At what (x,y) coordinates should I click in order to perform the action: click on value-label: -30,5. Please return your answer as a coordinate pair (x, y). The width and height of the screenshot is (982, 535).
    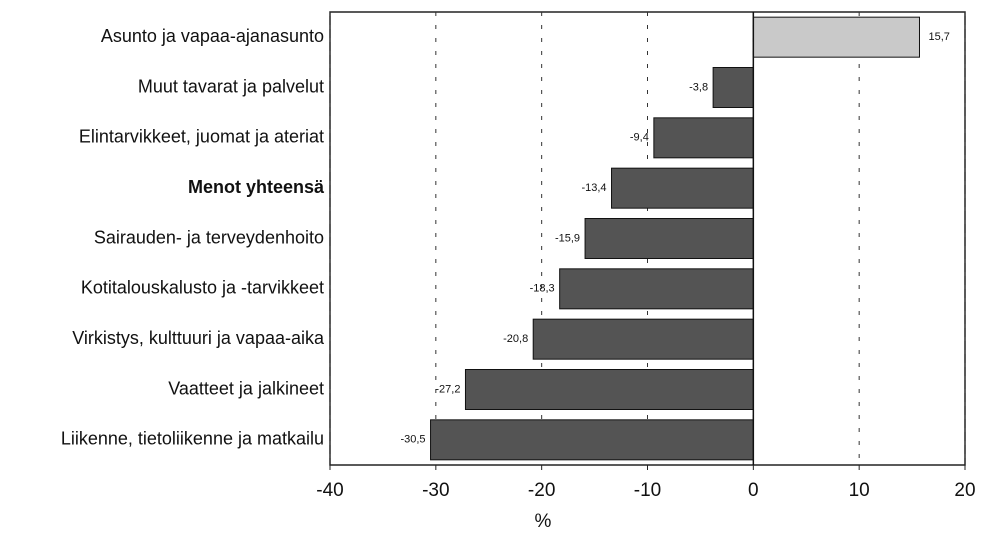
    Looking at the image, I should click on (412, 440).